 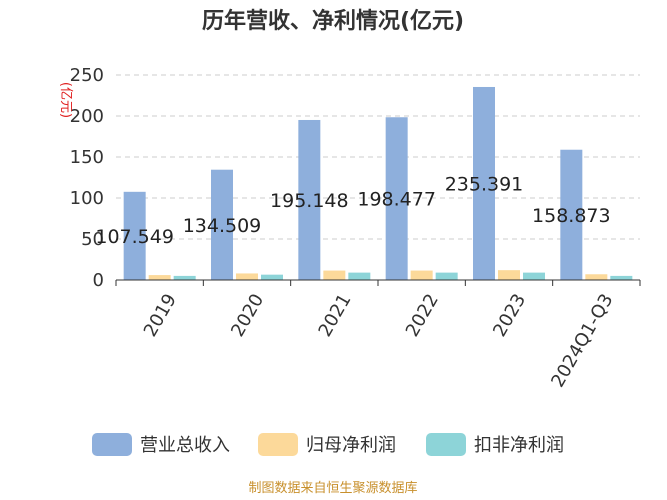 I want to click on x-tick-label: 2019, so click(x=160, y=315).